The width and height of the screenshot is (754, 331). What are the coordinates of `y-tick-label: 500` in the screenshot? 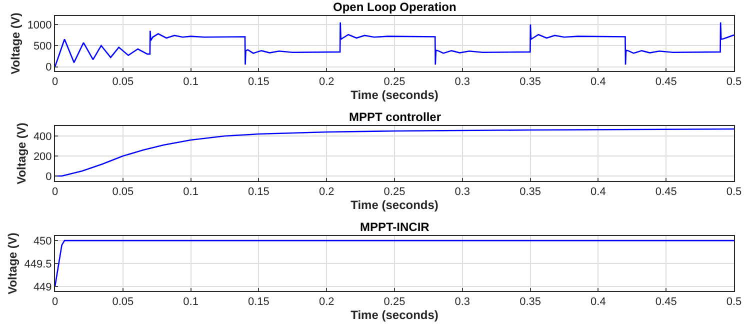 It's located at (42, 46).